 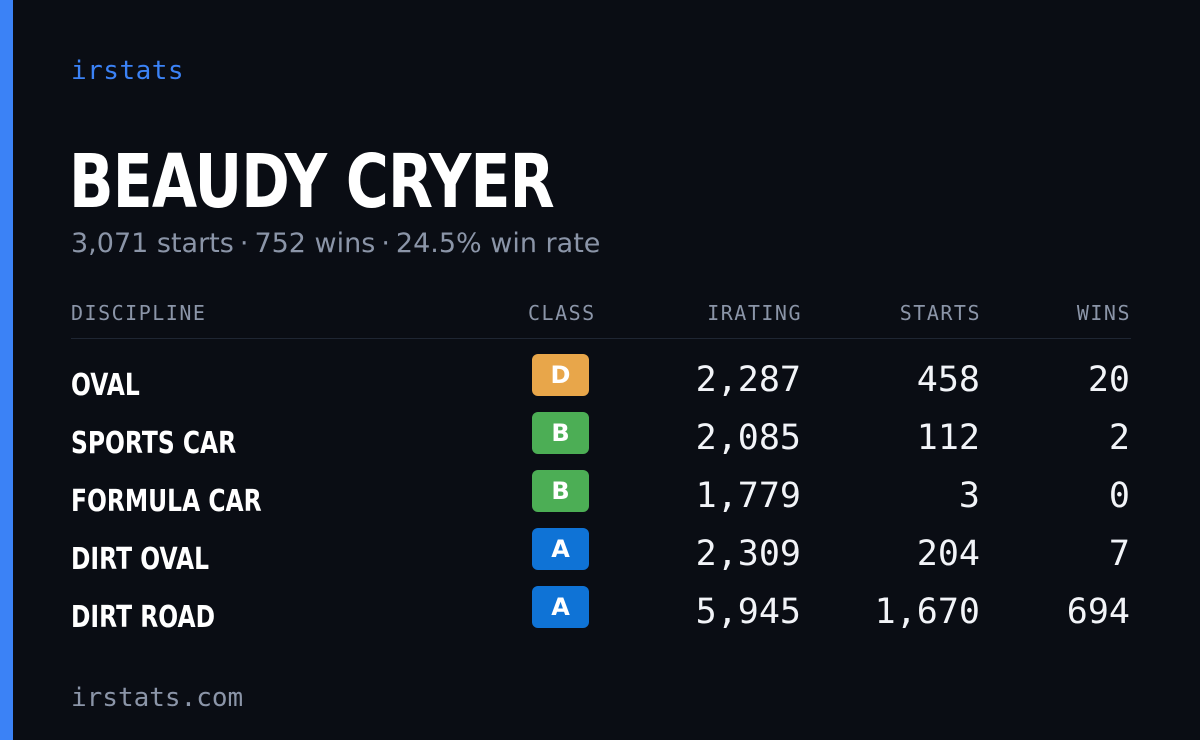 I want to click on header-irating: IRATING, so click(x=754, y=313).